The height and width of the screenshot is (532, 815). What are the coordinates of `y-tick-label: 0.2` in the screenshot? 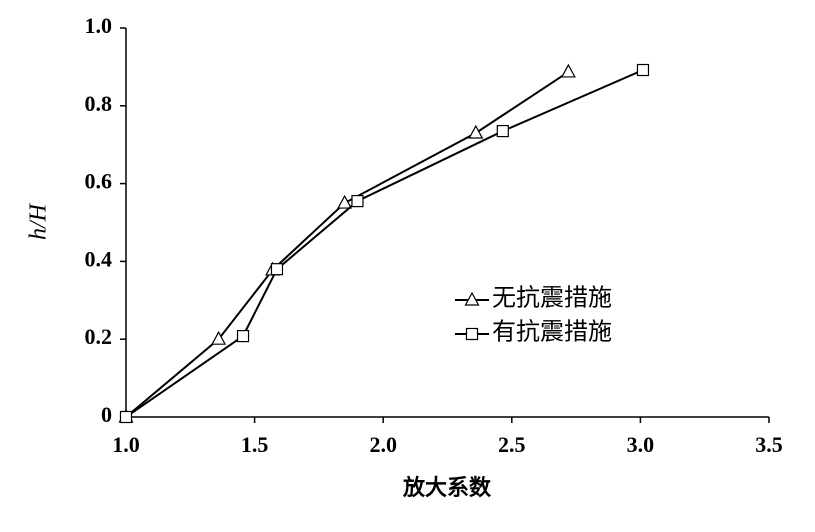 It's located at (99, 336).